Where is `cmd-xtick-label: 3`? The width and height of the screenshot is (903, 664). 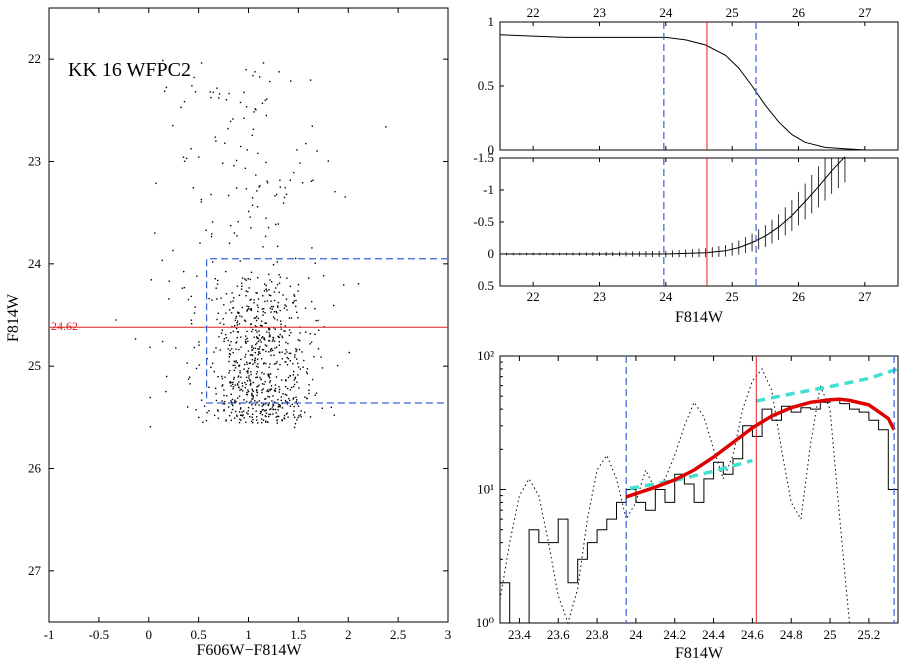 cmd-xtick-label: 3 is located at coordinates (448, 634).